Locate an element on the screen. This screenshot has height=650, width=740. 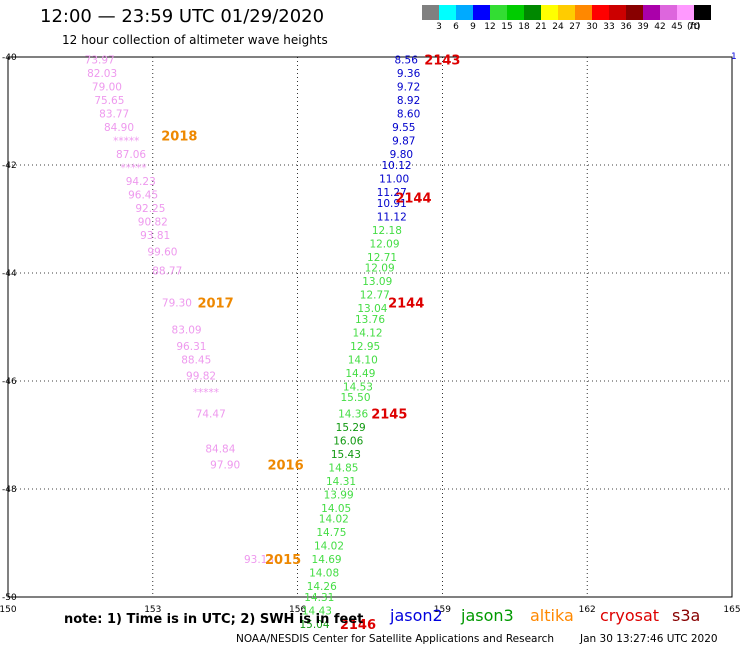
latitude-tick-label: -42 is located at coordinates (9, 166).